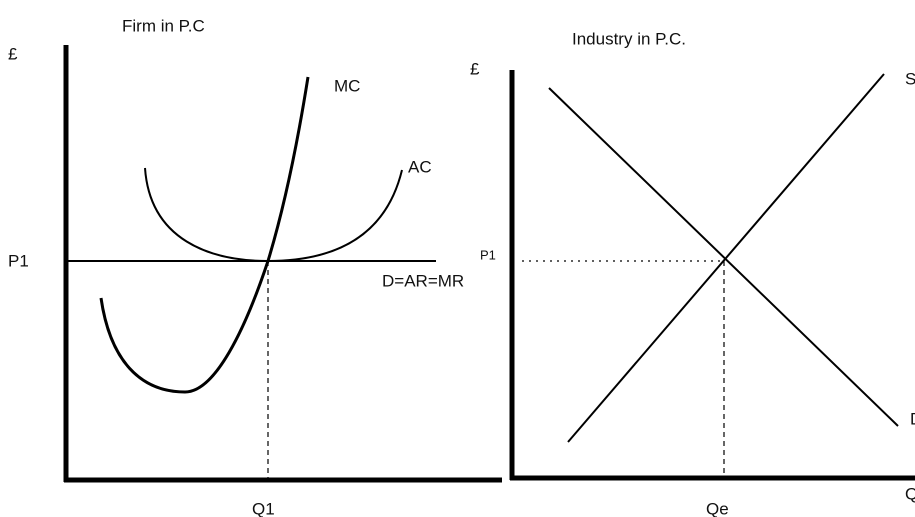  Describe the element at coordinates (347, 85) in the screenshot. I see `label: MC` at that location.